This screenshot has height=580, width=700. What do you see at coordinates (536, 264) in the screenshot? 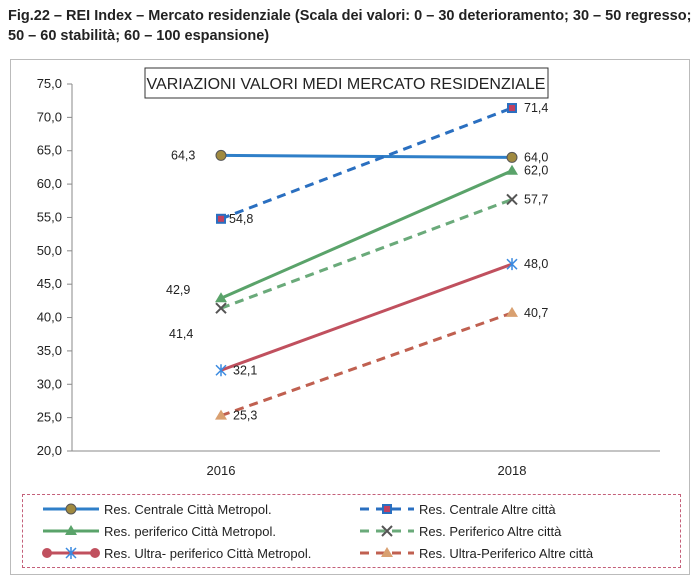
I see `data-label: 48,0` at bounding box center [536, 264].